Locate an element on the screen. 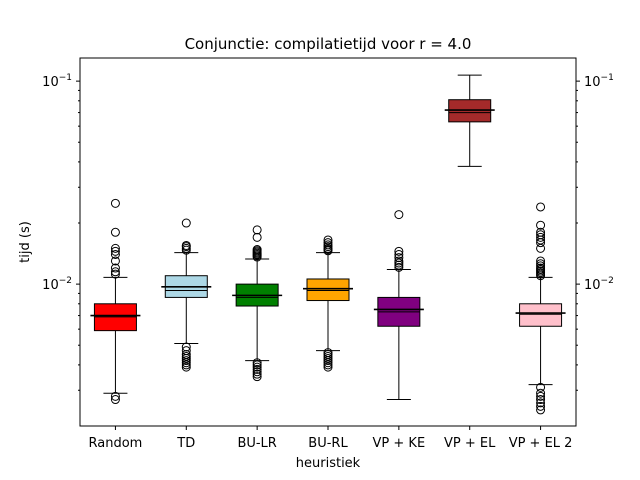  x-tick-label: VP + EL is located at coordinates (470, 443).